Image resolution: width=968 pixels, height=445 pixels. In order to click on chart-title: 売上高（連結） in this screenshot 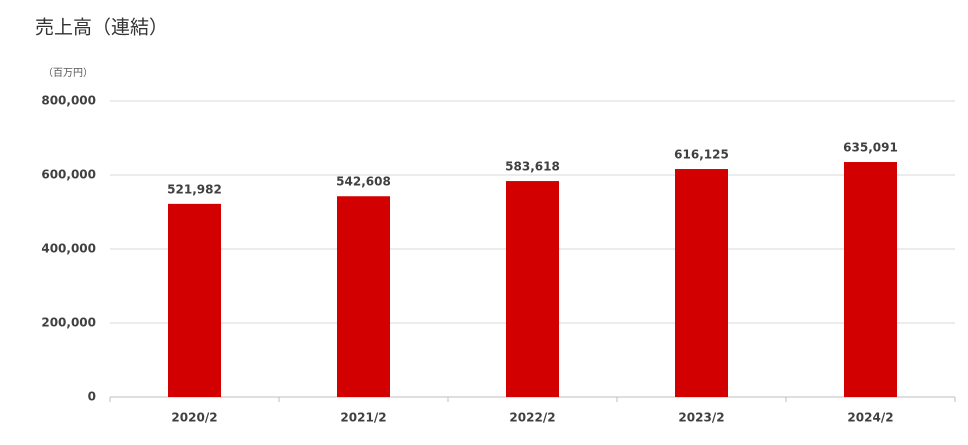, I will do `click(101, 28)`.